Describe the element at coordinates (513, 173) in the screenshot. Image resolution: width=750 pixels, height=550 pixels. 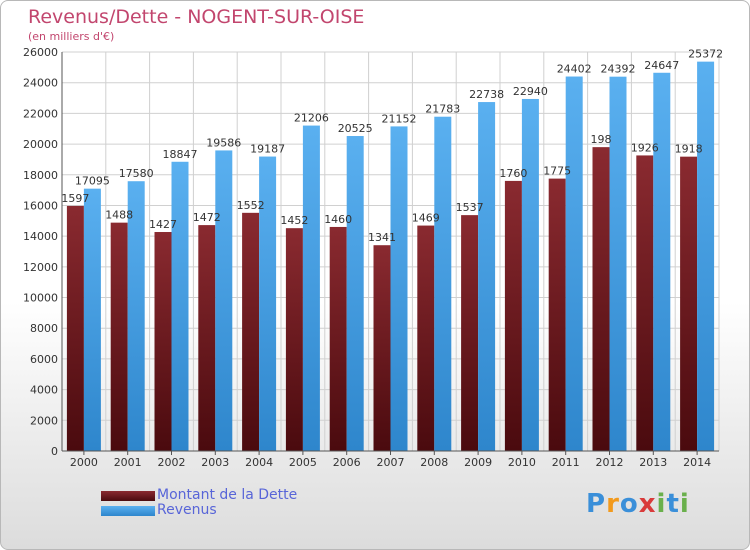
I see `data-label-dette: 1760` at that location.